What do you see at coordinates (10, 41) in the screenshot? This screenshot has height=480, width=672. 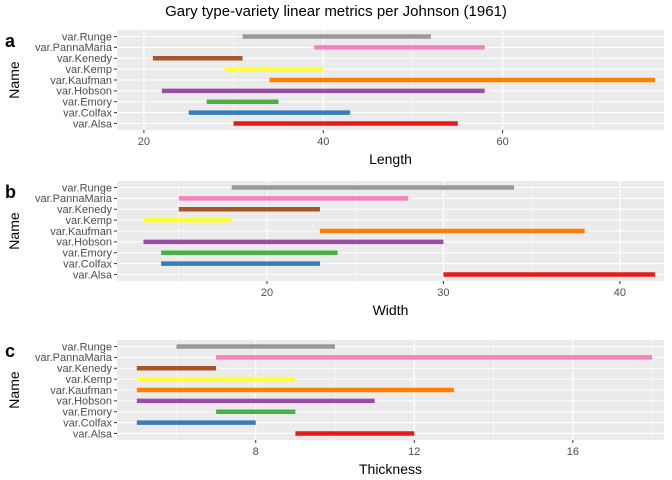 I see `panel-tag: a` at bounding box center [10, 41].